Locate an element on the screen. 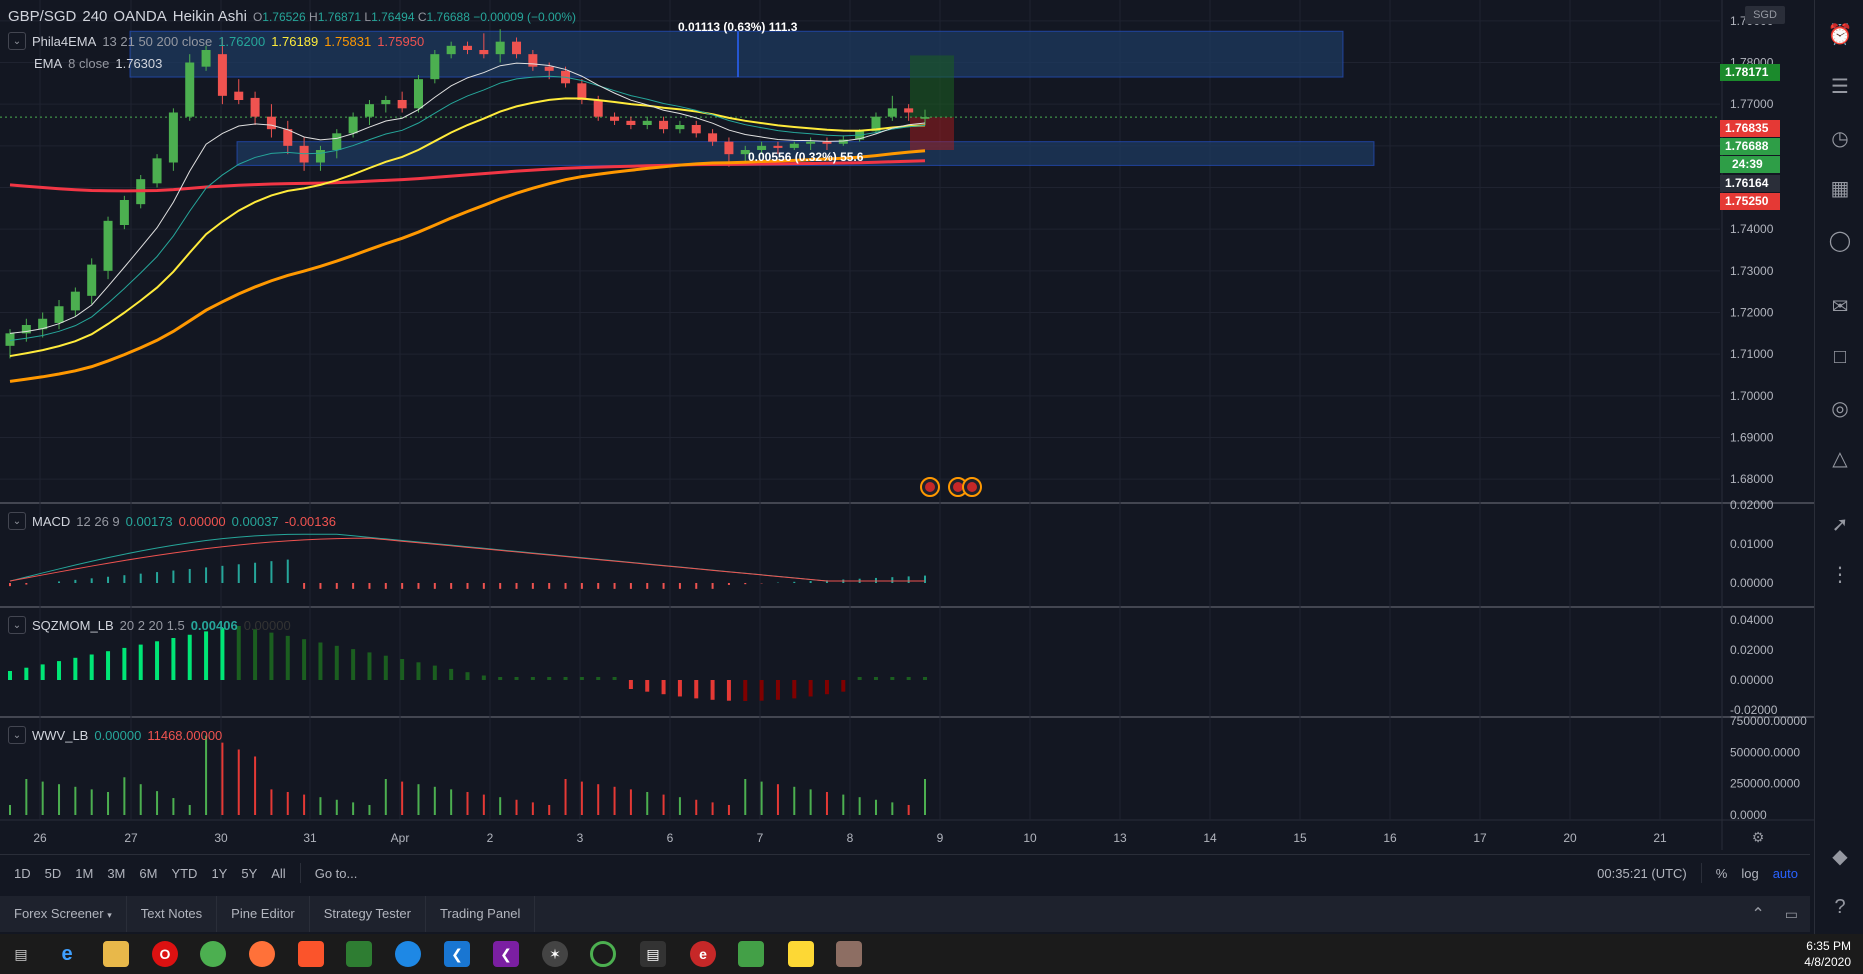 The image size is (1863, 974). task-view-icon: ▤ is located at coordinates (21, 954).